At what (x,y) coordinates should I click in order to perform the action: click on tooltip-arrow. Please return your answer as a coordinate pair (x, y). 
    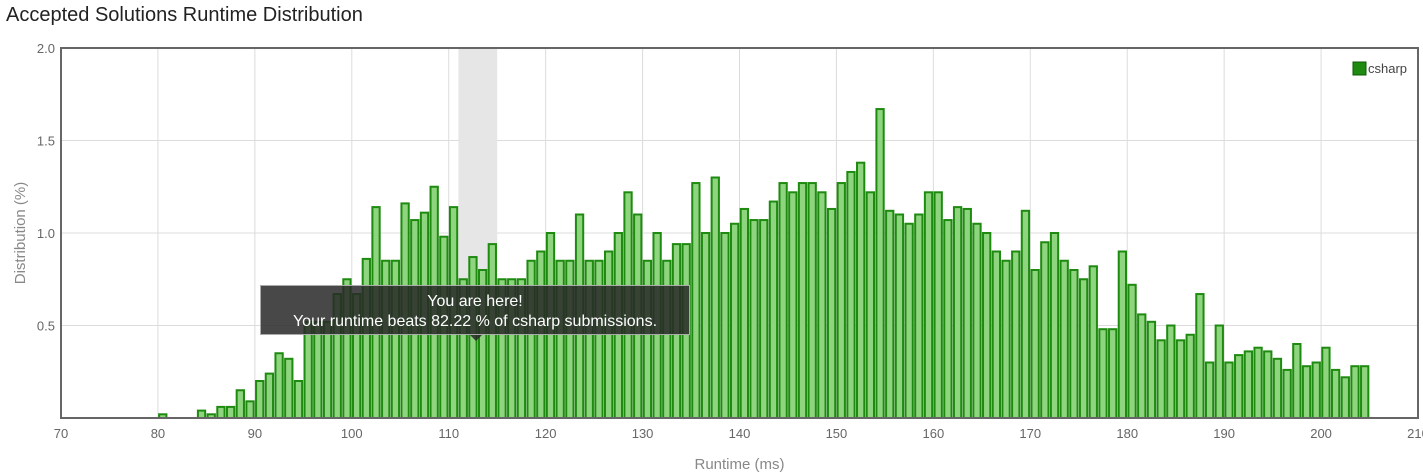
    Looking at the image, I should click on (476, 338).